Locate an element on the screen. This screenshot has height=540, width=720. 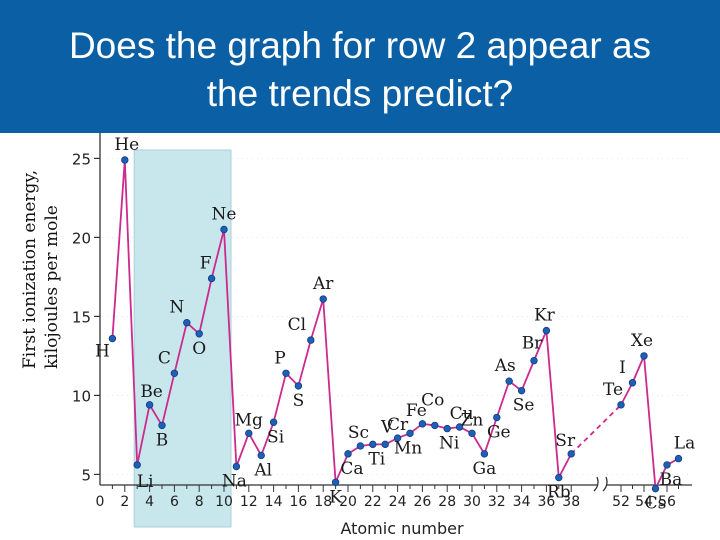
point-label: F is located at coordinates (206, 263).